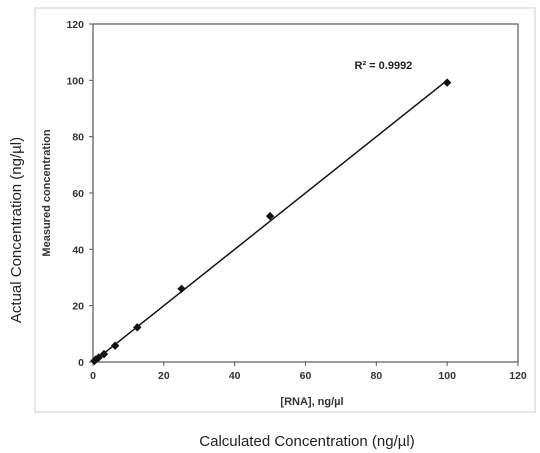 Image resolution: width=540 pixels, height=453 pixels. Describe the element at coordinates (78, 194) in the screenshot. I see `y-tick-label: 60` at that location.